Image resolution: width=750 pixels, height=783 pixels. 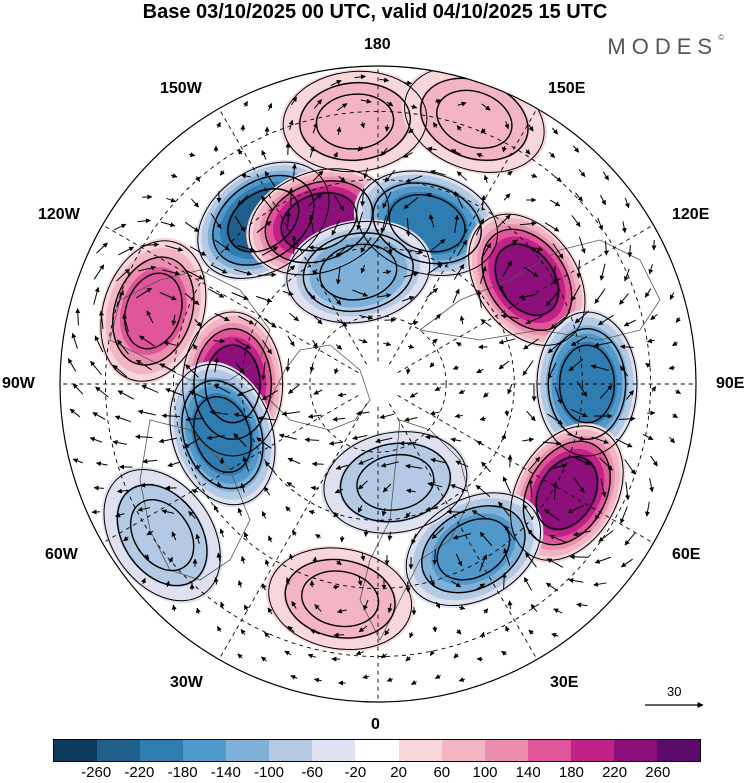 I want to click on colorbar-tick-label: -260, so click(x=96, y=772).